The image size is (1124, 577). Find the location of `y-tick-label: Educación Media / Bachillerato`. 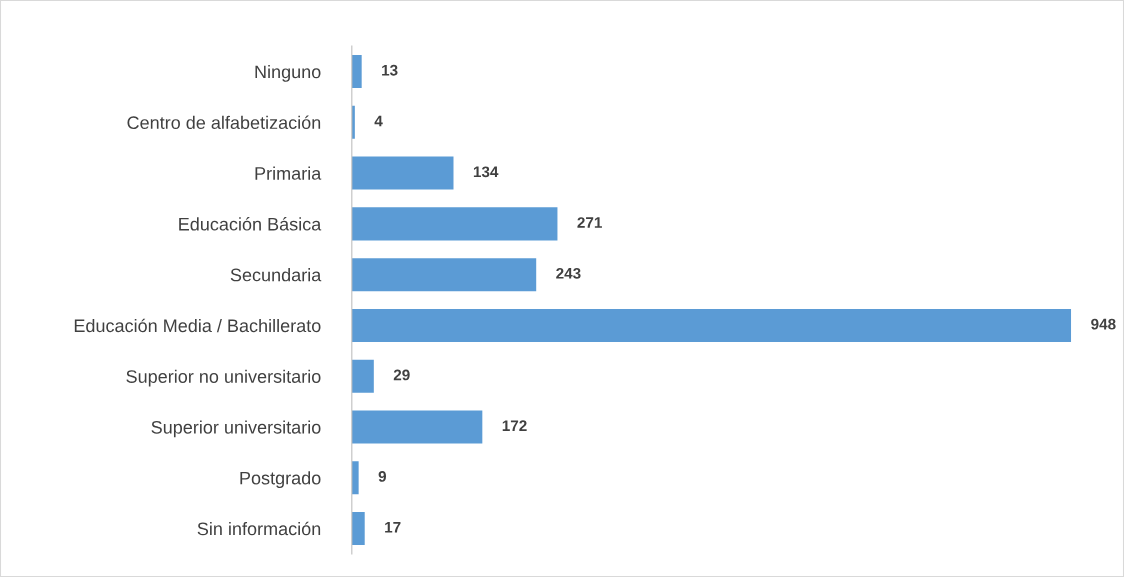

y-tick-label: Educación Media / Bachillerato is located at coordinates (197, 325).